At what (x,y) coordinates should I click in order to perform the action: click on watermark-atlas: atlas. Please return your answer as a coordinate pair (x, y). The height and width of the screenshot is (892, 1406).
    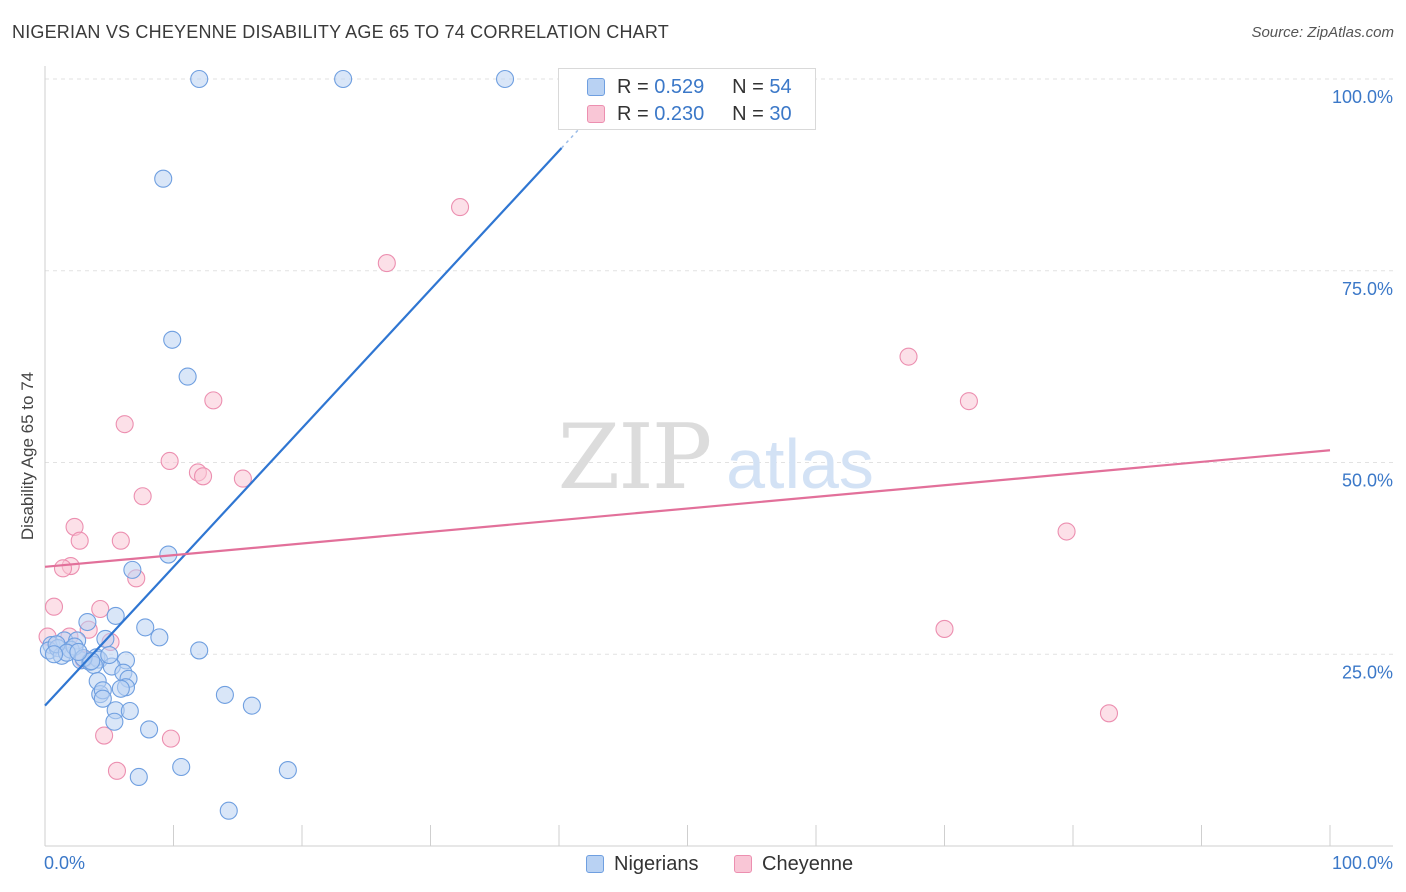
    Looking at the image, I should click on (800, 464).